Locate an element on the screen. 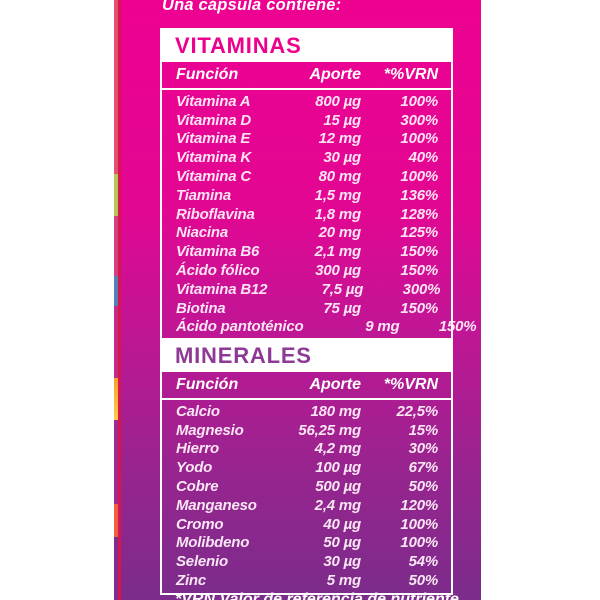 This screenshot has height=600, width=600. row-vrn: 22,5% is located at coordinates (417, 411).